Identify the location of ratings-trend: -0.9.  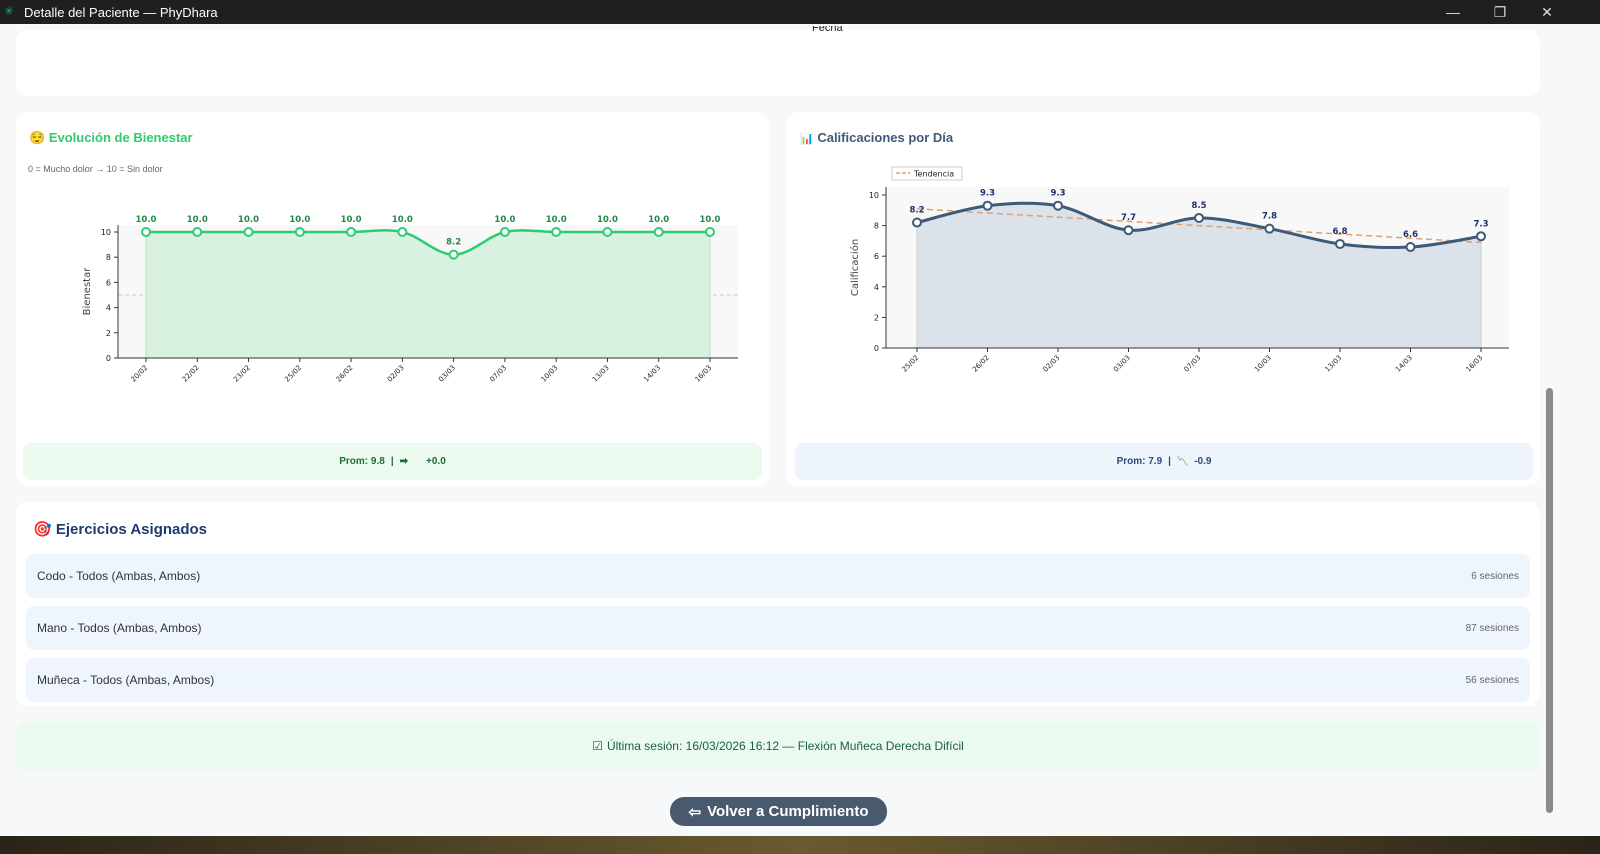
(1203, 461).